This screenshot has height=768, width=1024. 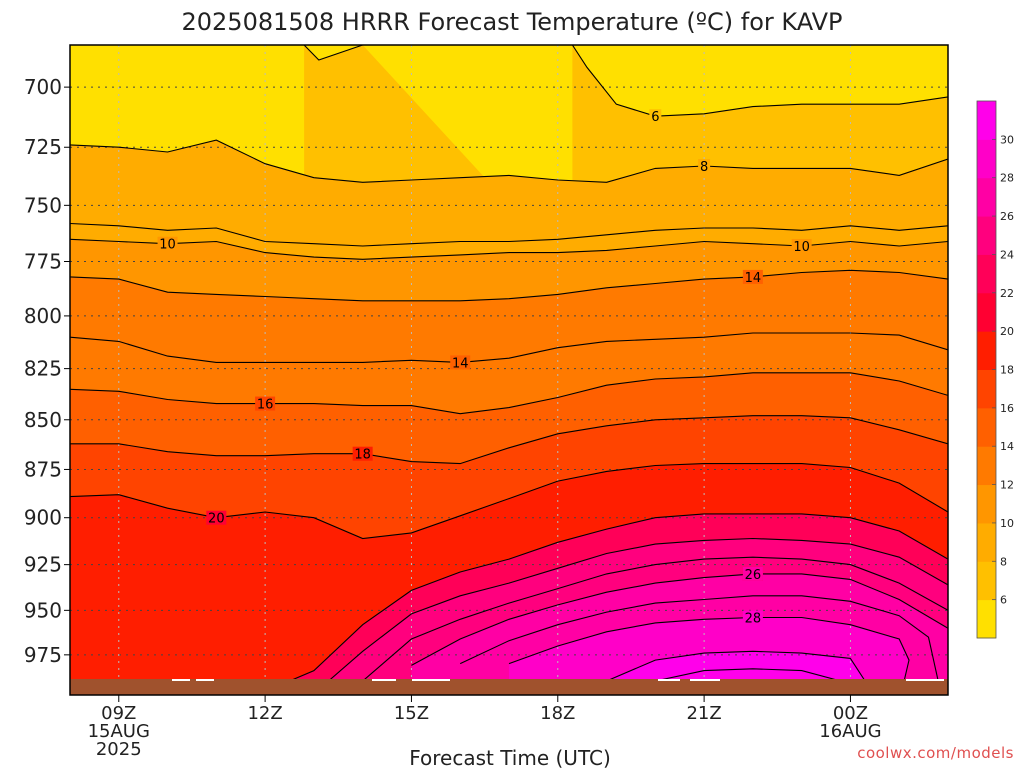 What do you see at coordinates (1003, 561) in the screenshot?
I see `colorbar-tick-8: 8` at bounding box center [1003, 561].